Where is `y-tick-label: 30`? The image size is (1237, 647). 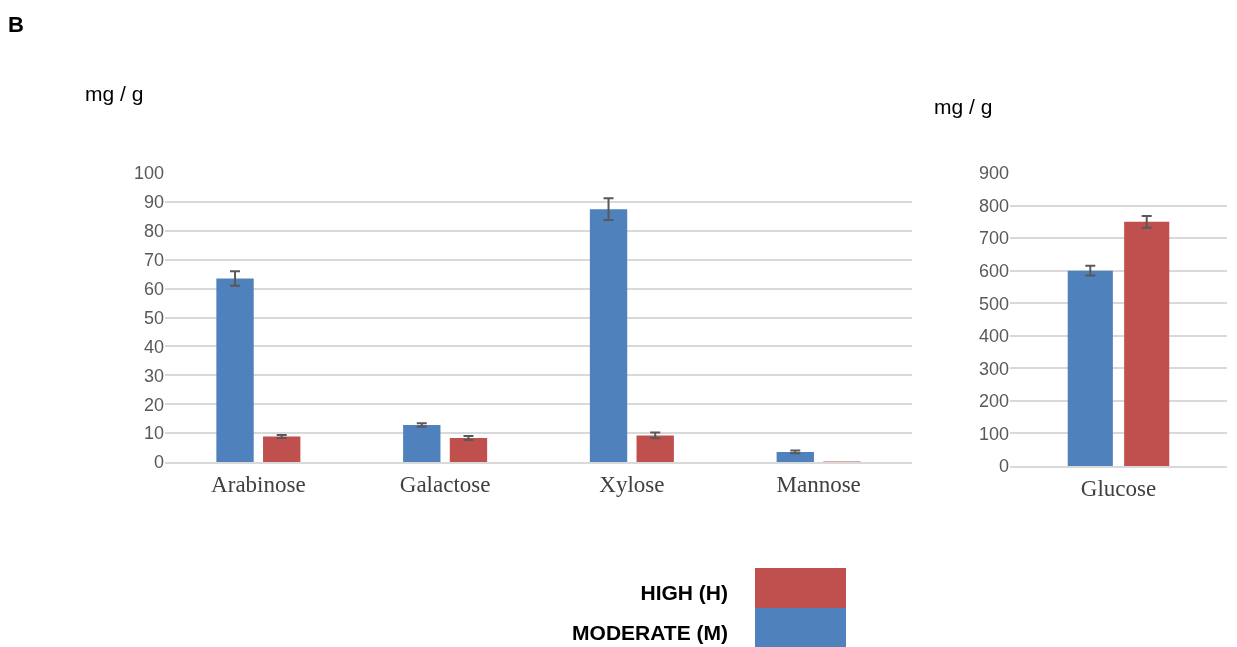 y-tick-label: 30 is located at coordinates (153, 375).